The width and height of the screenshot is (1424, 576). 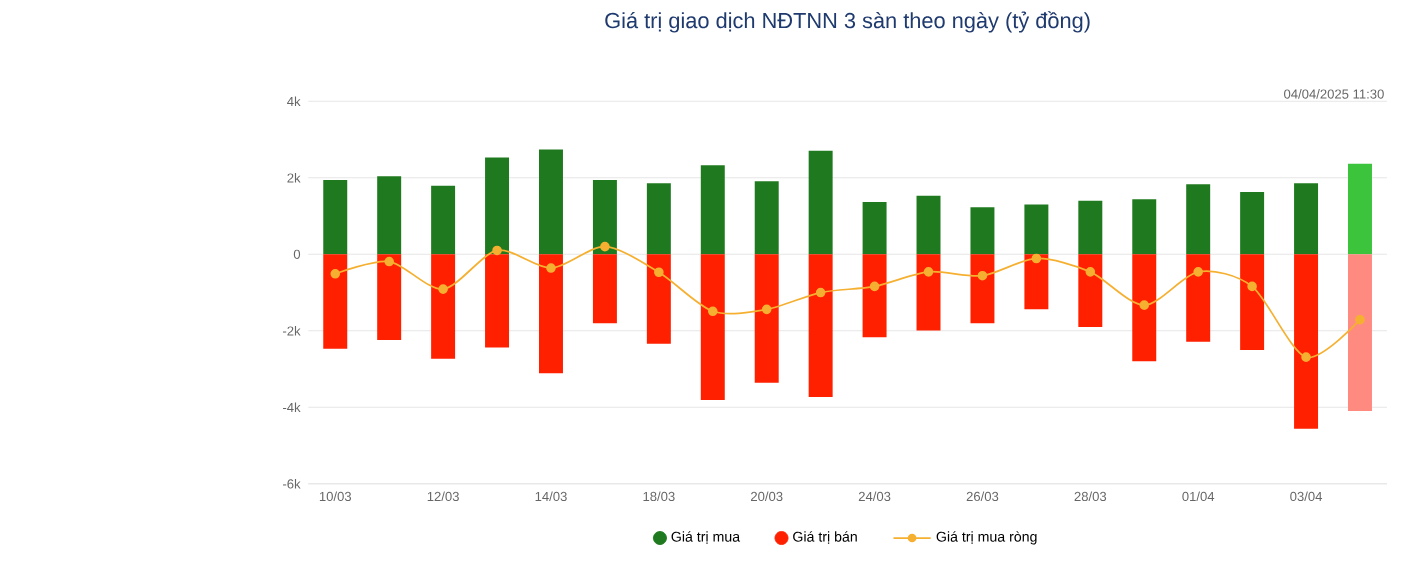 What do you see at coordinates (847, 22) in the screenshot?
I see `chart-title: Giá trị giao dịch NĐTNN 3 sàn theo ngày (tỷ đồng)` at bounding box center [847, 22].